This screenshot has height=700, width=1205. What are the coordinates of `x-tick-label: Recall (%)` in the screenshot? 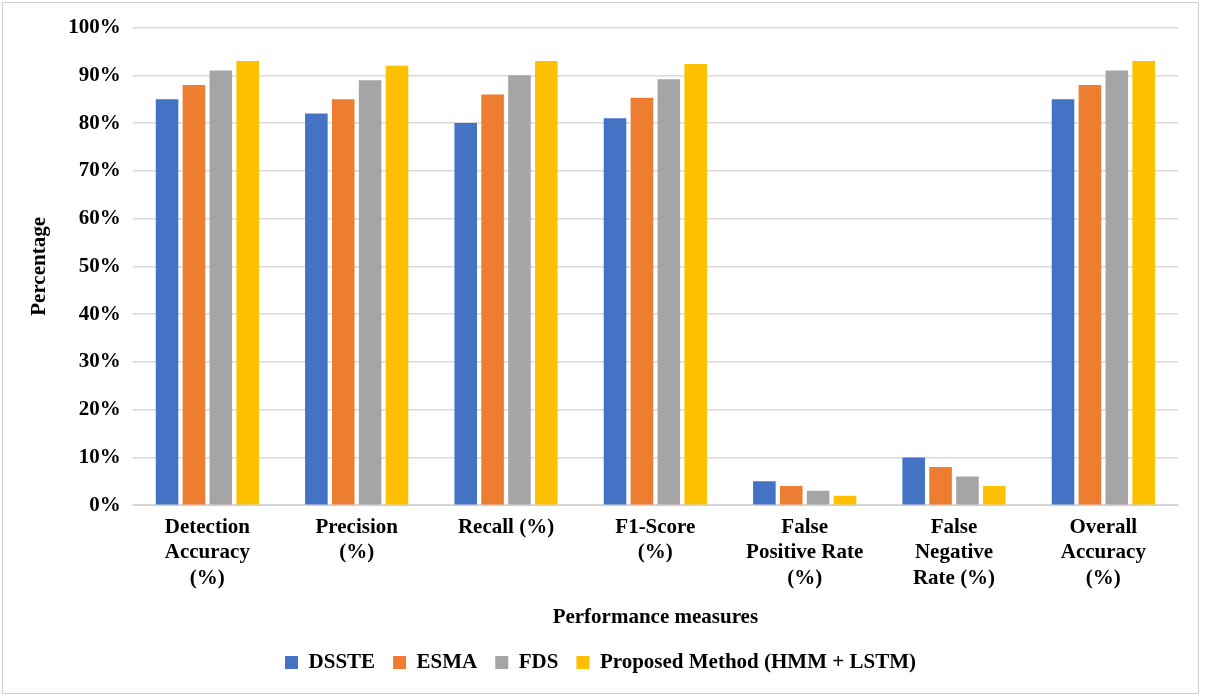 It's located at (506, 526).